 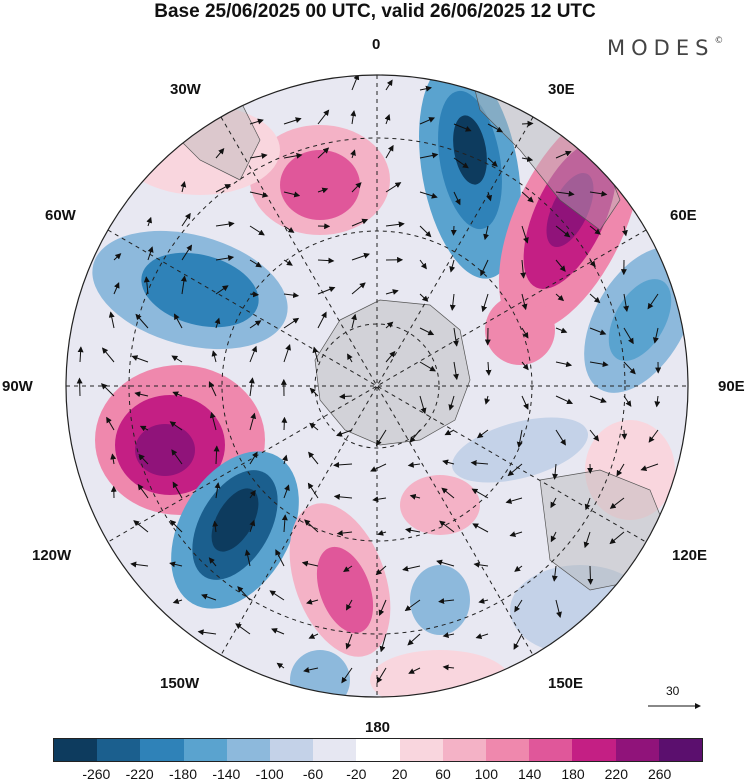 I want to click on colorbar-tick-label: 140, so click(x=529, y=774).